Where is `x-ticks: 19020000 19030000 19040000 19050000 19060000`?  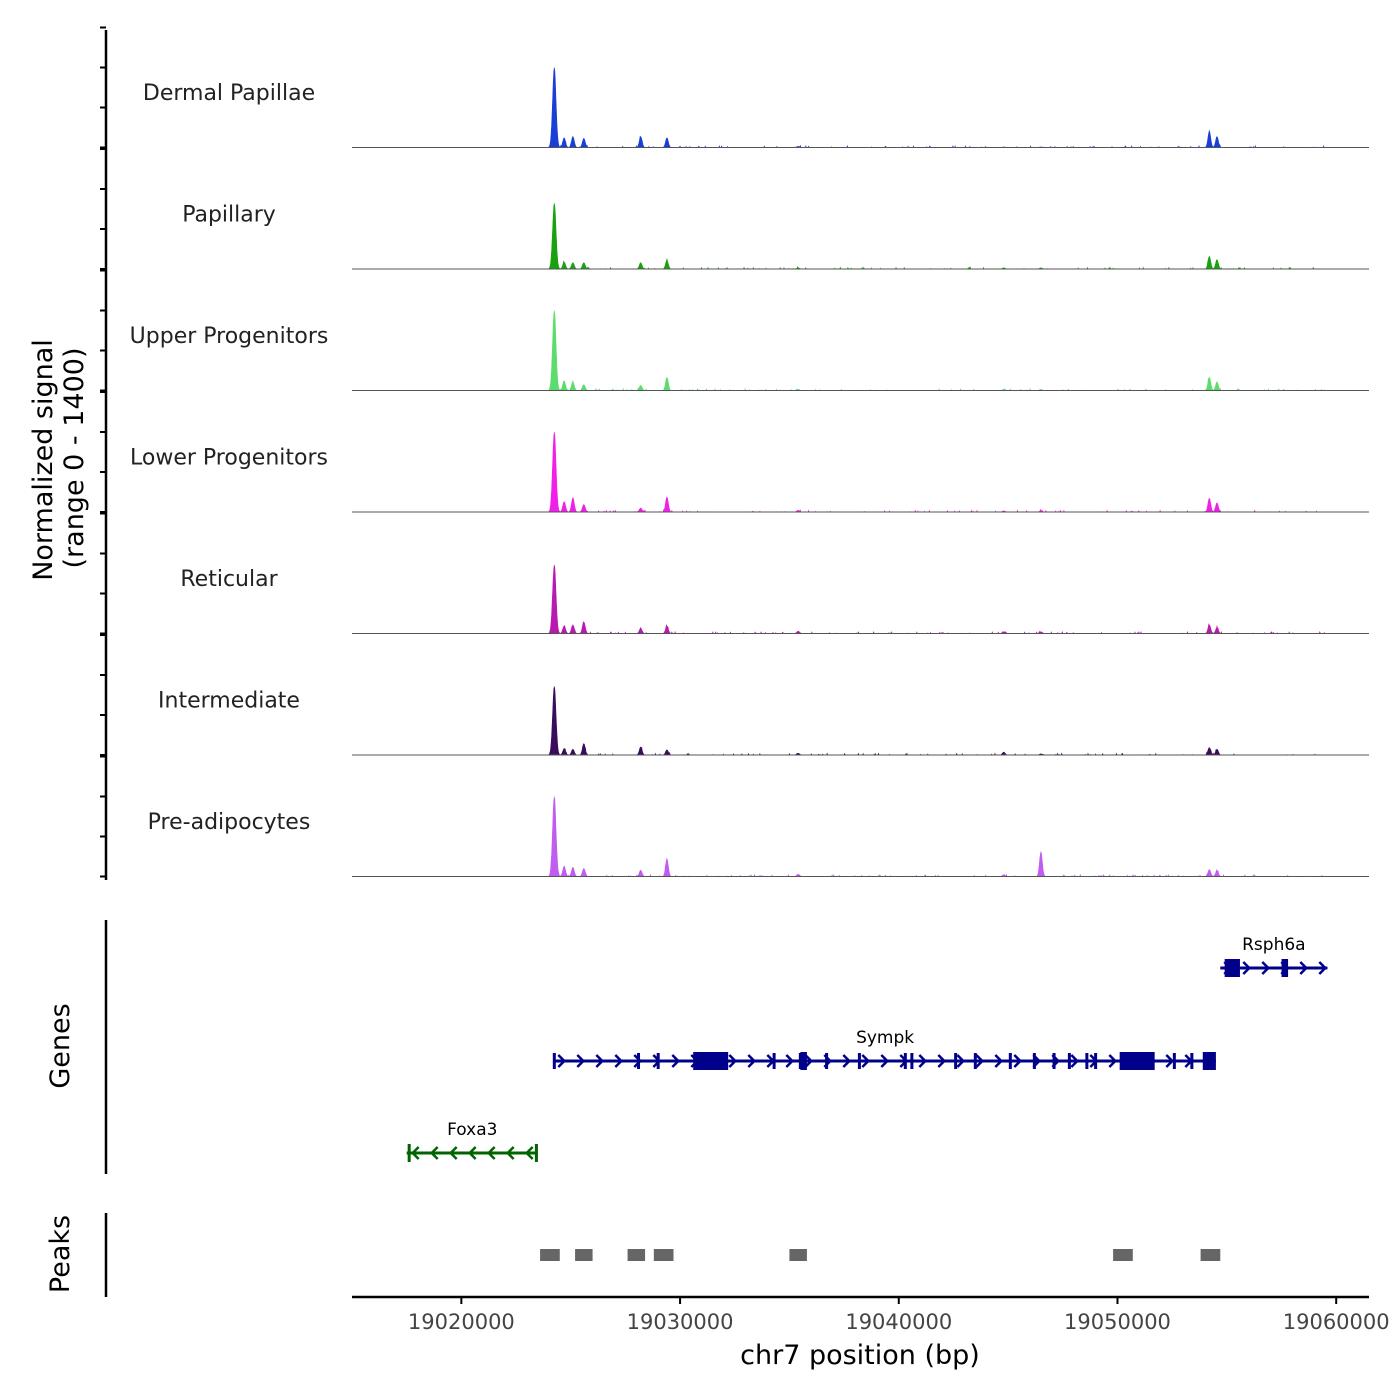
x-ticks: 19020000 19030000 19040000 19050000 19060000 is located at coordinates (899, 1315).